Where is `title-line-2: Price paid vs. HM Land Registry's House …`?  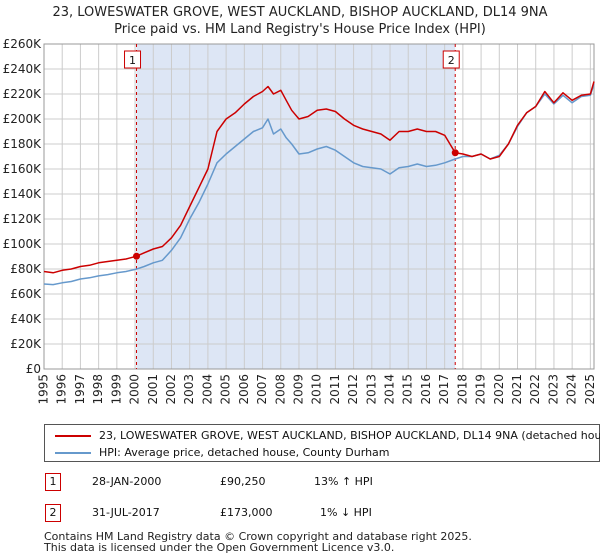 title-line-2: Price paid vs. HM Land Registry's House … is located at coordinates (300, 29).